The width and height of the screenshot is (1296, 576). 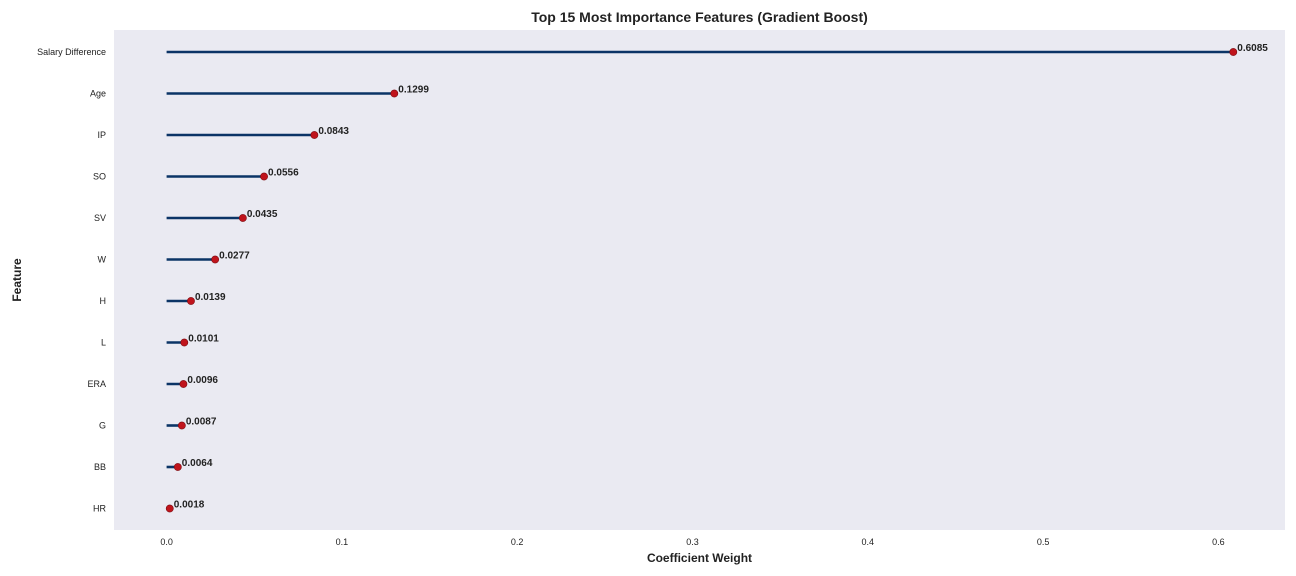 I want to click on marker-ip, so click(x=314, y=135).